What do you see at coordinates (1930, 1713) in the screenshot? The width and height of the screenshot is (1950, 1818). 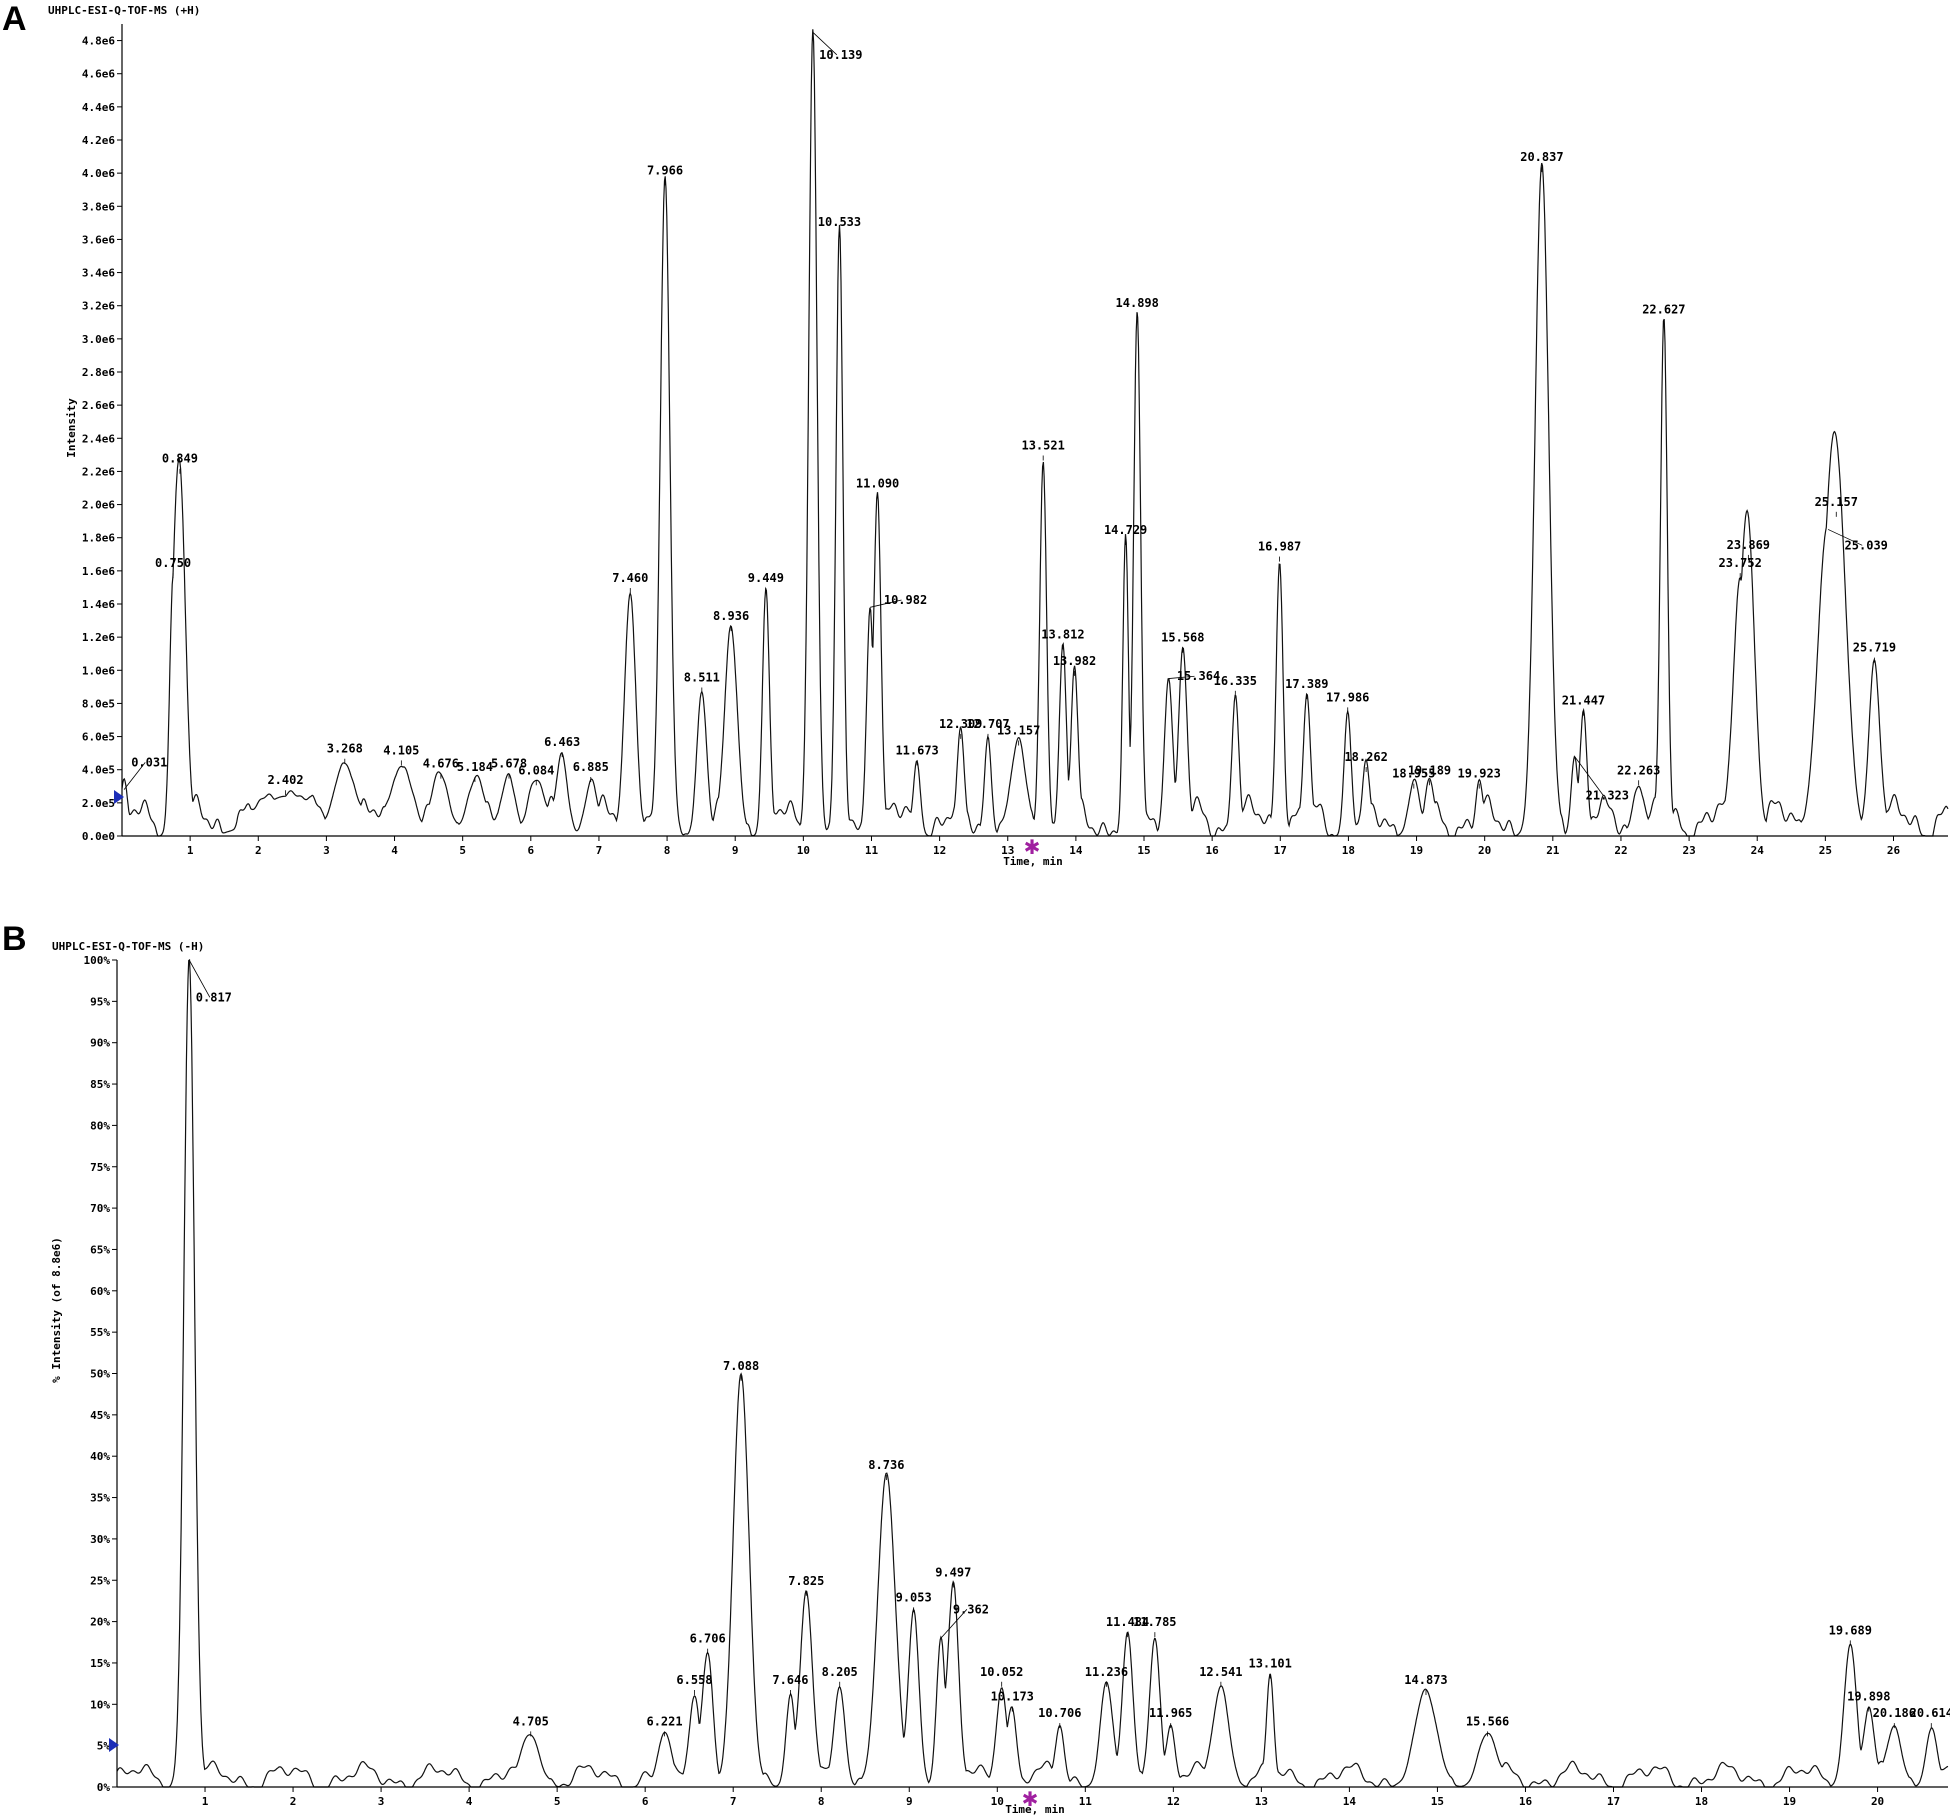 I see `peak-label: 20.614` at bounding box center [1930, 1713].